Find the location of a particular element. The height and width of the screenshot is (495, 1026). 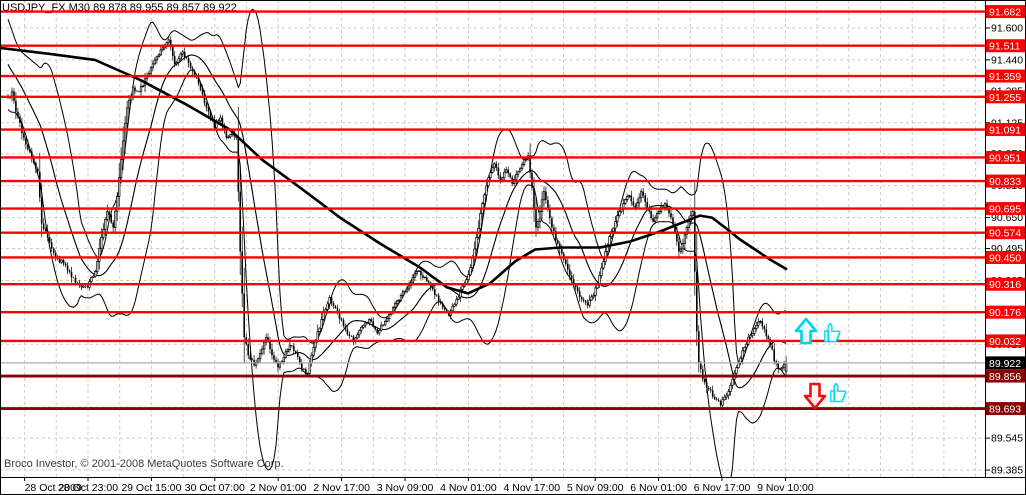

price-level-badge-label: 91.682 is located at coordinates (1005, 13).